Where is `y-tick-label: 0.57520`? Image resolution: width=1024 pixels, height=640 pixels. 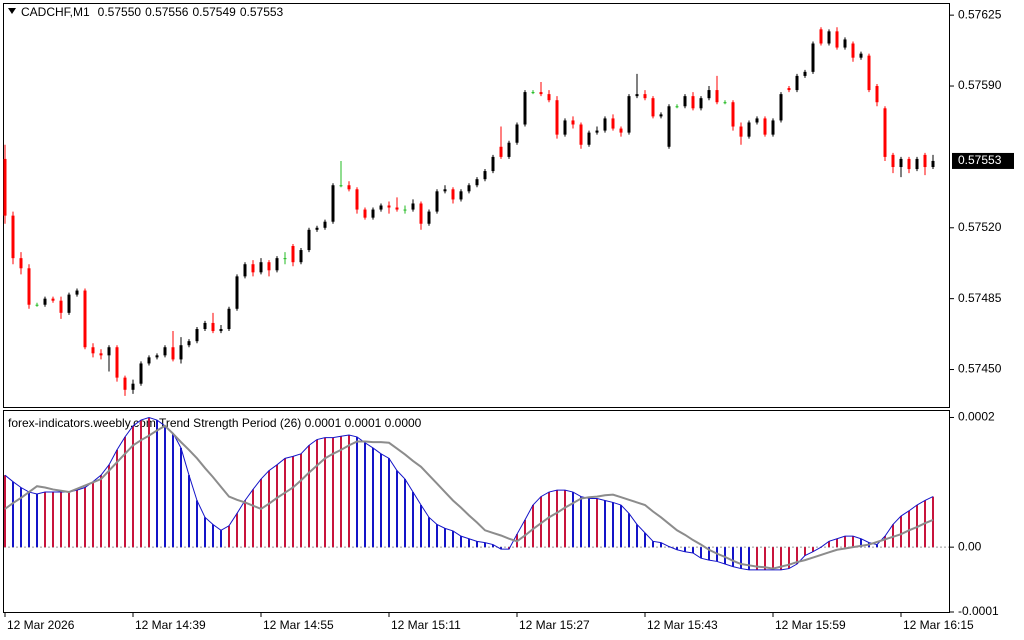 y-tick-label: 0.57520 is located at coordinates (980, 227).